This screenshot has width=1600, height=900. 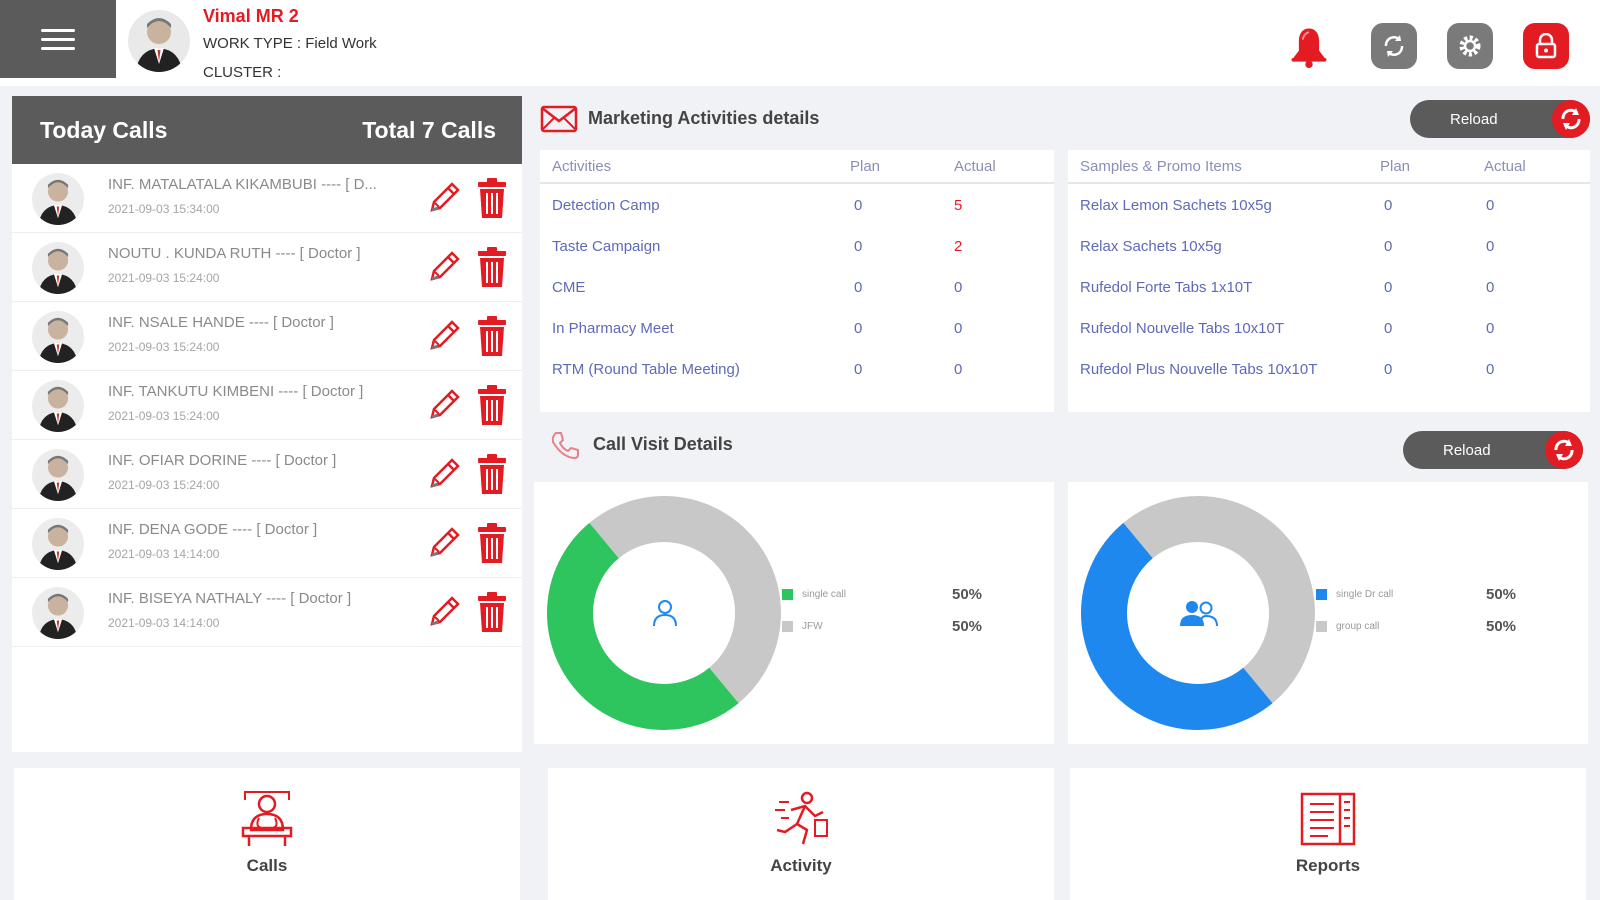 What do you see at coordinates (1328, 865) in the screenshot?
I see `reports-tile-label: Reports` at bounding box center [1328, 865].